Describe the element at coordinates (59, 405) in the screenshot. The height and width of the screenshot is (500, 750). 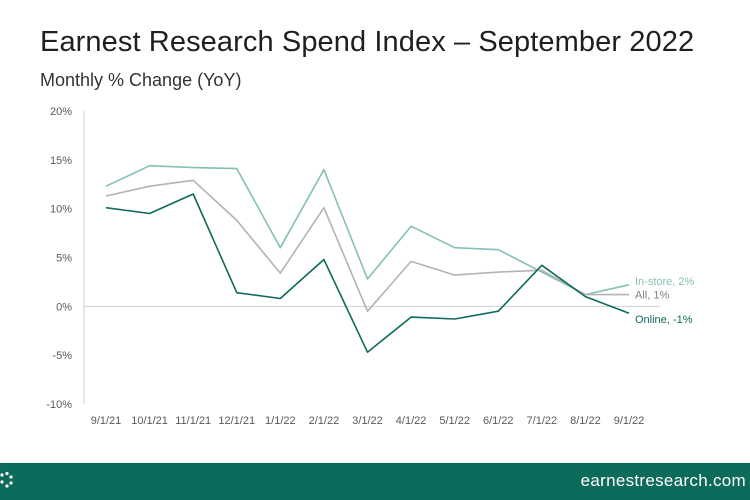
I see `y-tick-label: -10%` at that location.